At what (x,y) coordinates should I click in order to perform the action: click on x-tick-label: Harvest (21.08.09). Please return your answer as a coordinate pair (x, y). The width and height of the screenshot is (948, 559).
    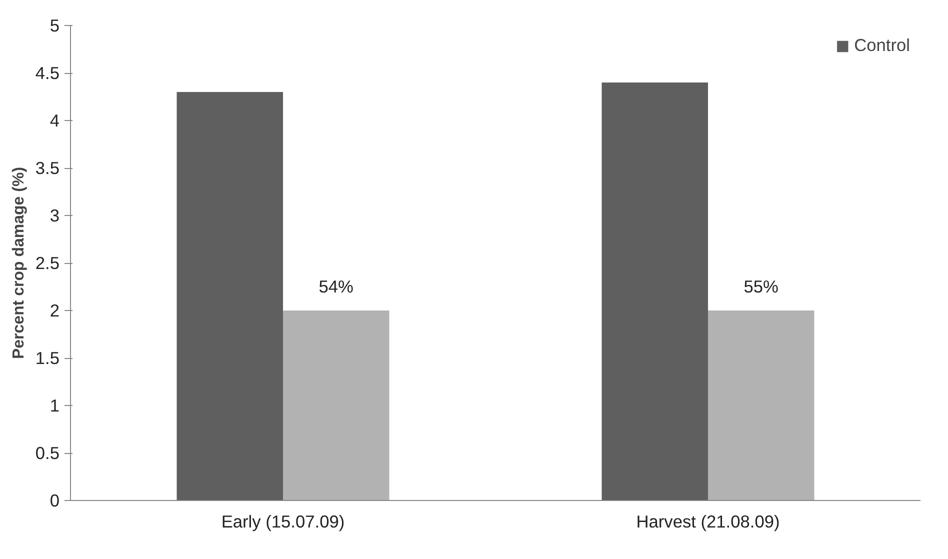
    Looking at the image, I should click on (708, 522).